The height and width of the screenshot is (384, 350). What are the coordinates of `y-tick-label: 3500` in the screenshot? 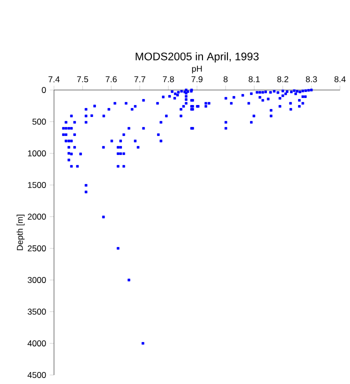 It's located at (37, 311).